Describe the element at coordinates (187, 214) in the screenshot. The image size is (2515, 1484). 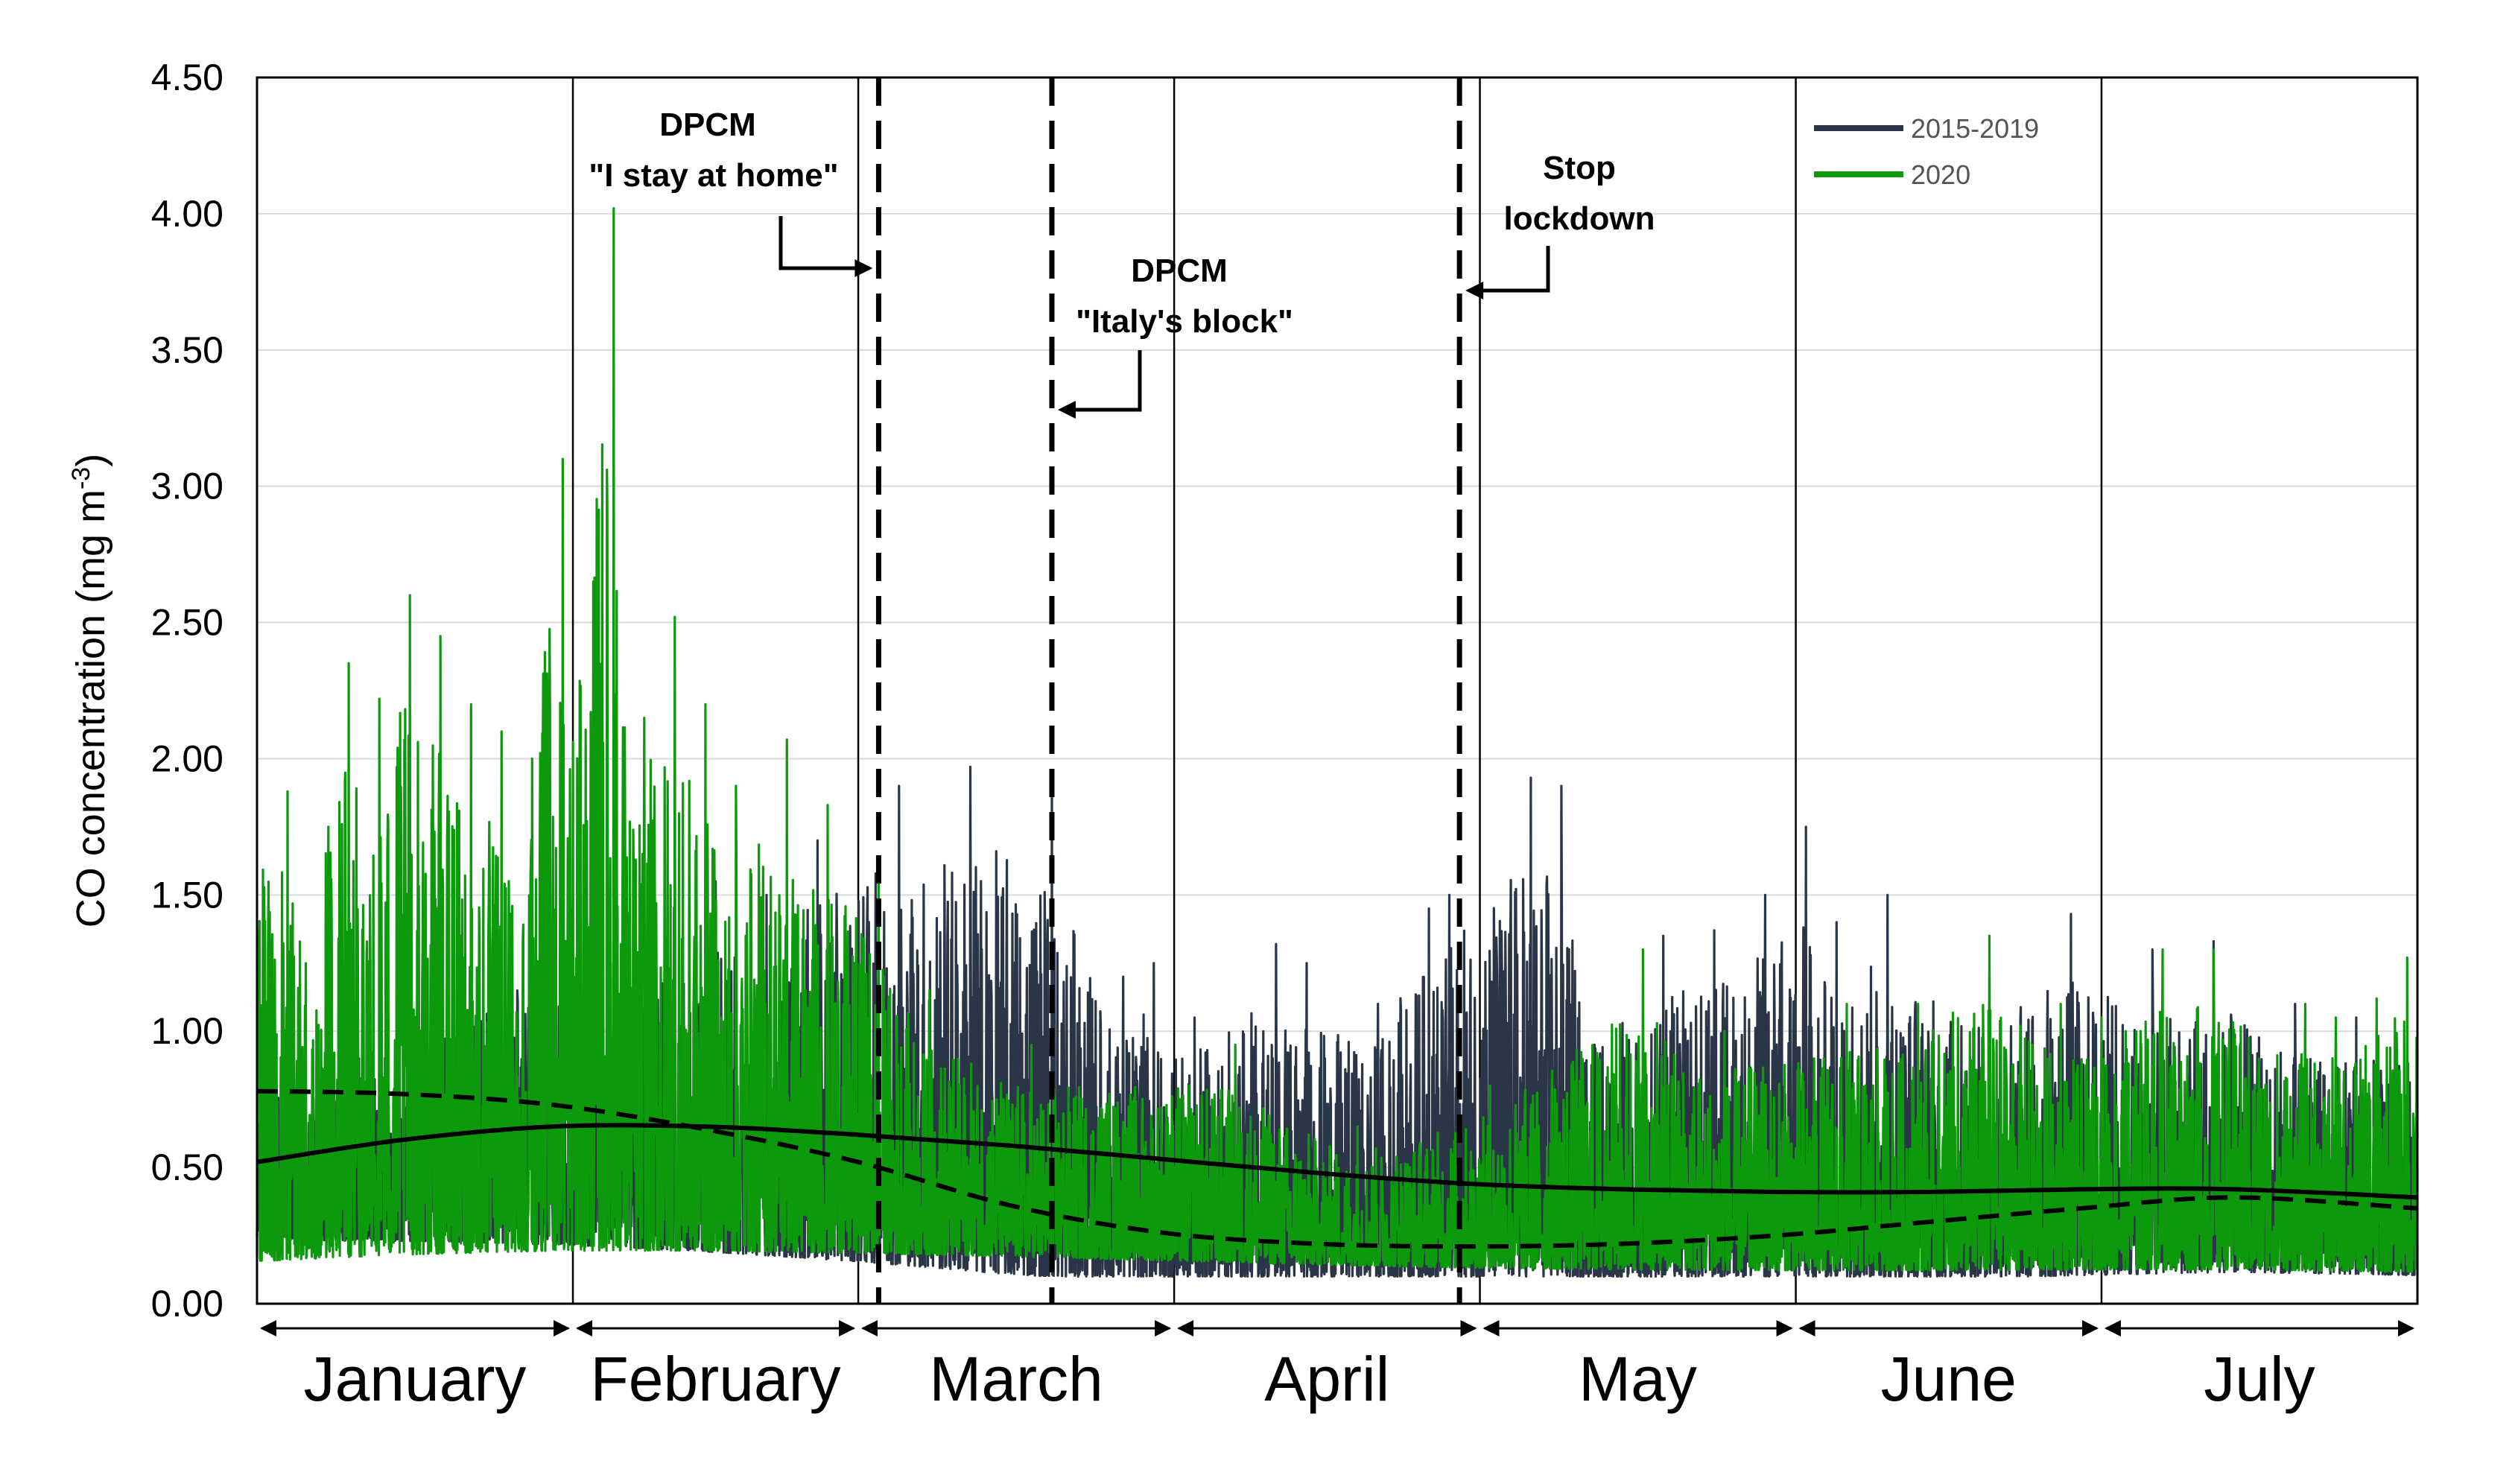
I see `y-tick-label-8: 4.00` at that location.